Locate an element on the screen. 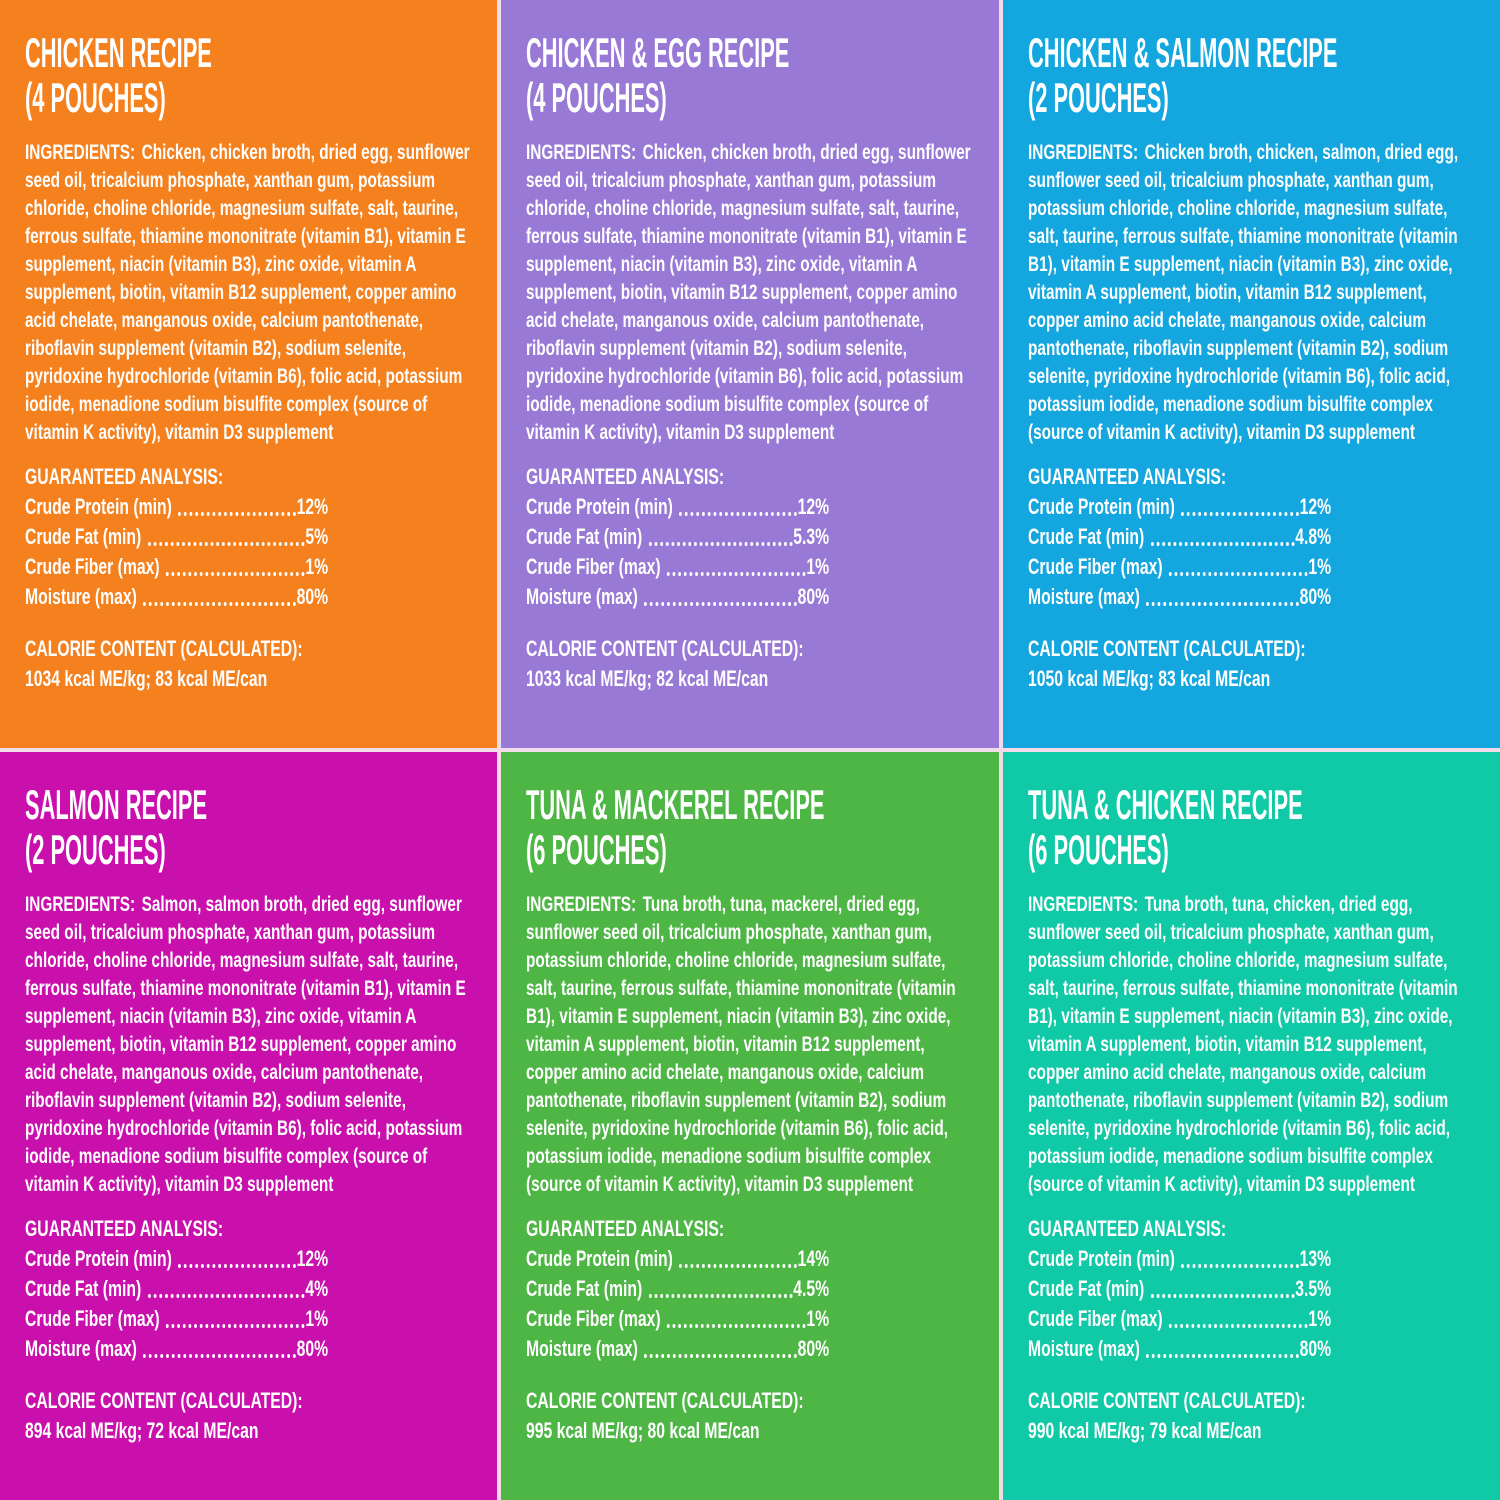  calorie-content-value: 1034 kcal ME/kg; 83 kcal ME/can is located at coordinates (146, 678).